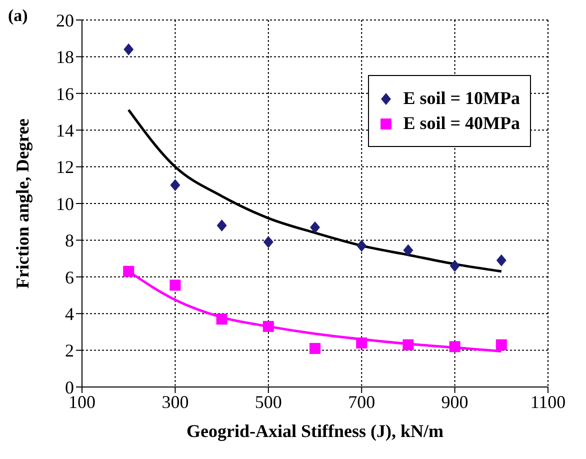  I want to click on x-axis-title: Geogrid-Axial Stiffness (J), kN/m, so click(315, 431).